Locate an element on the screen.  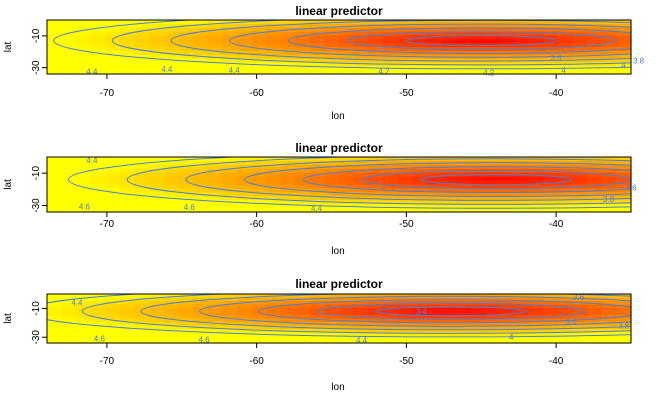
plot-frame is located at coordinates (339, 47).